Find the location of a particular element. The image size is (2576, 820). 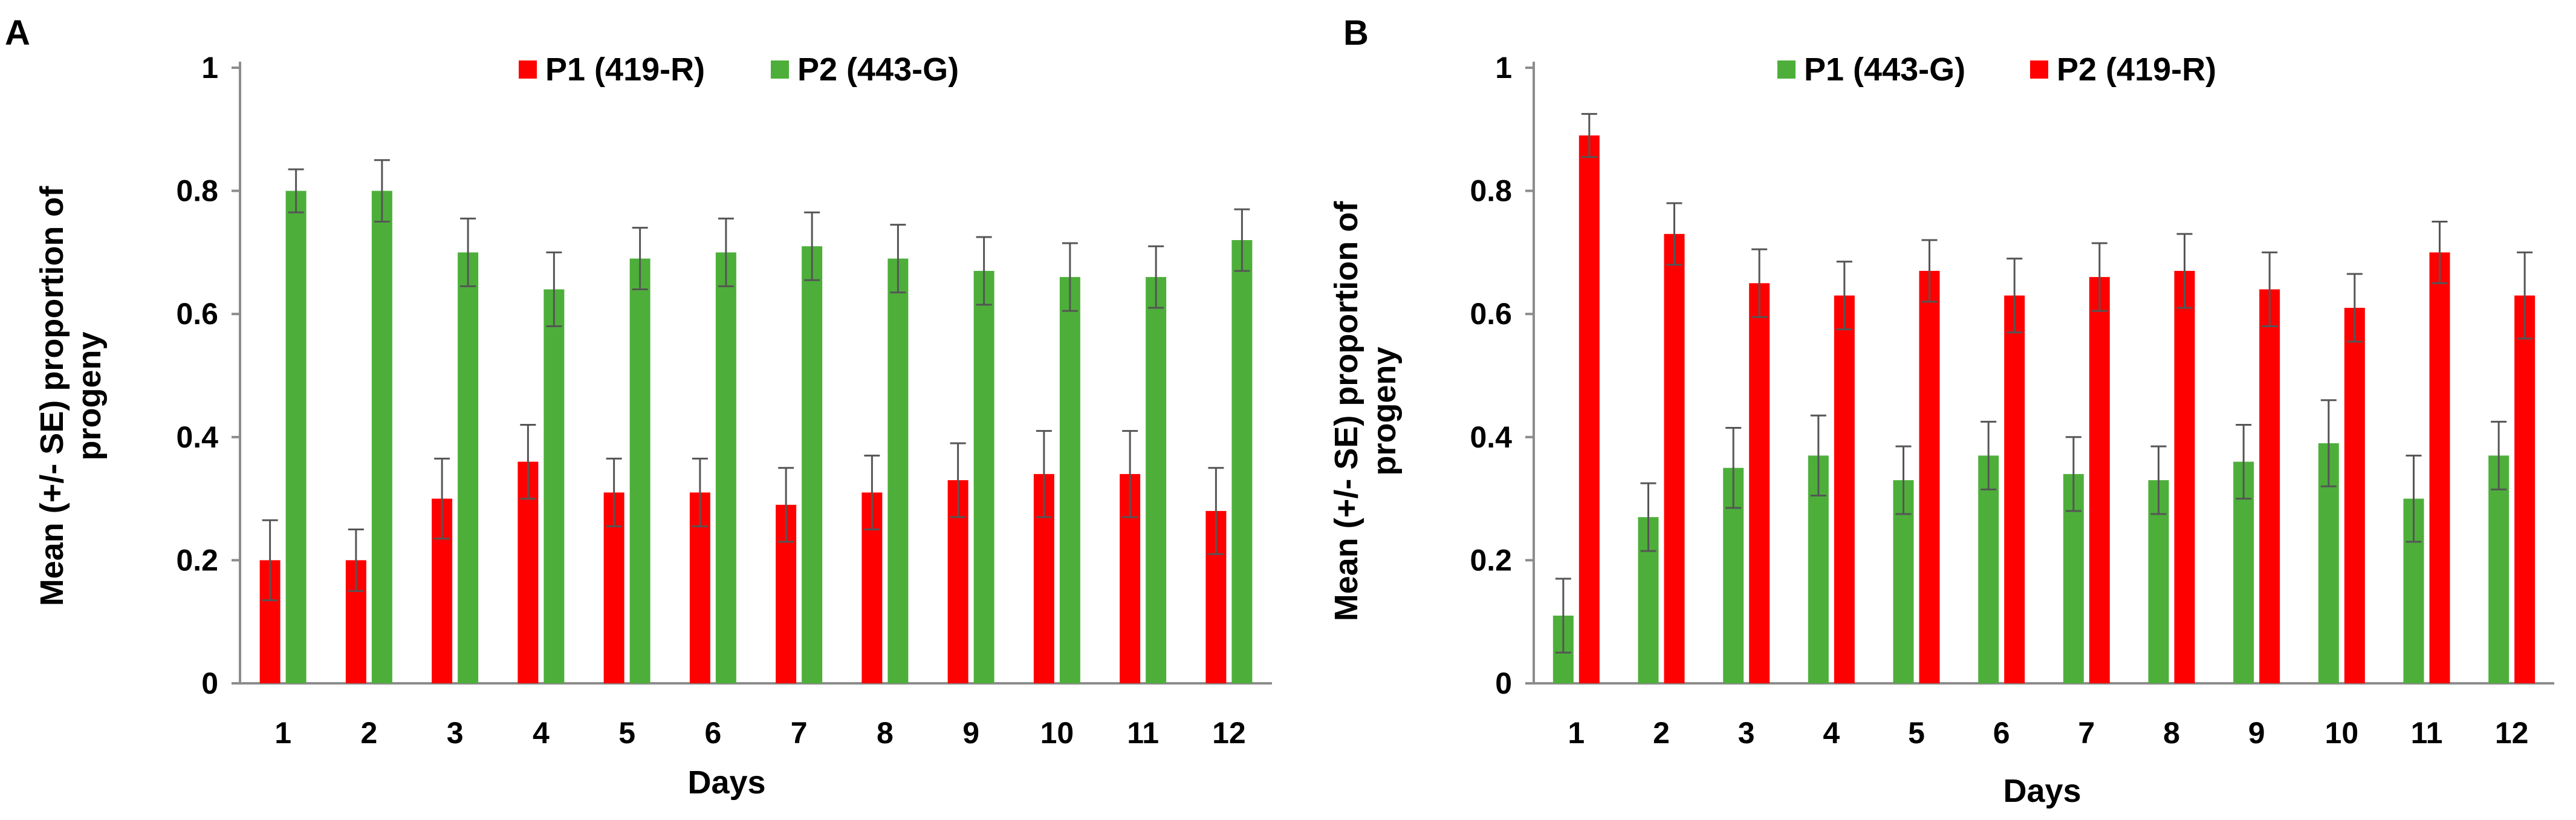

panel-a-x-tick-label: 12 is located at coordinates (1229, 733).